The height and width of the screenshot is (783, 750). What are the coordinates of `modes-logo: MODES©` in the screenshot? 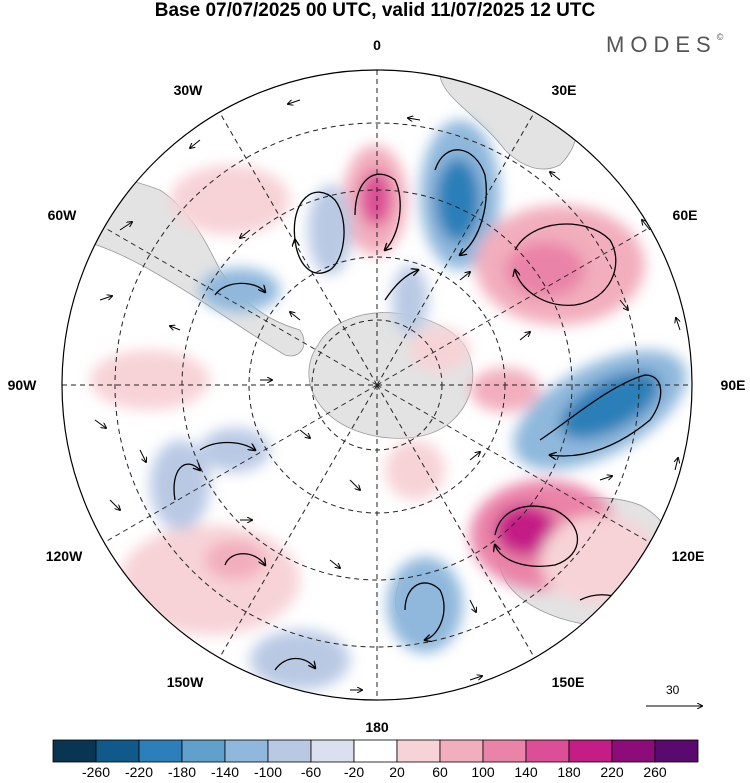 It's located at (665, 44).